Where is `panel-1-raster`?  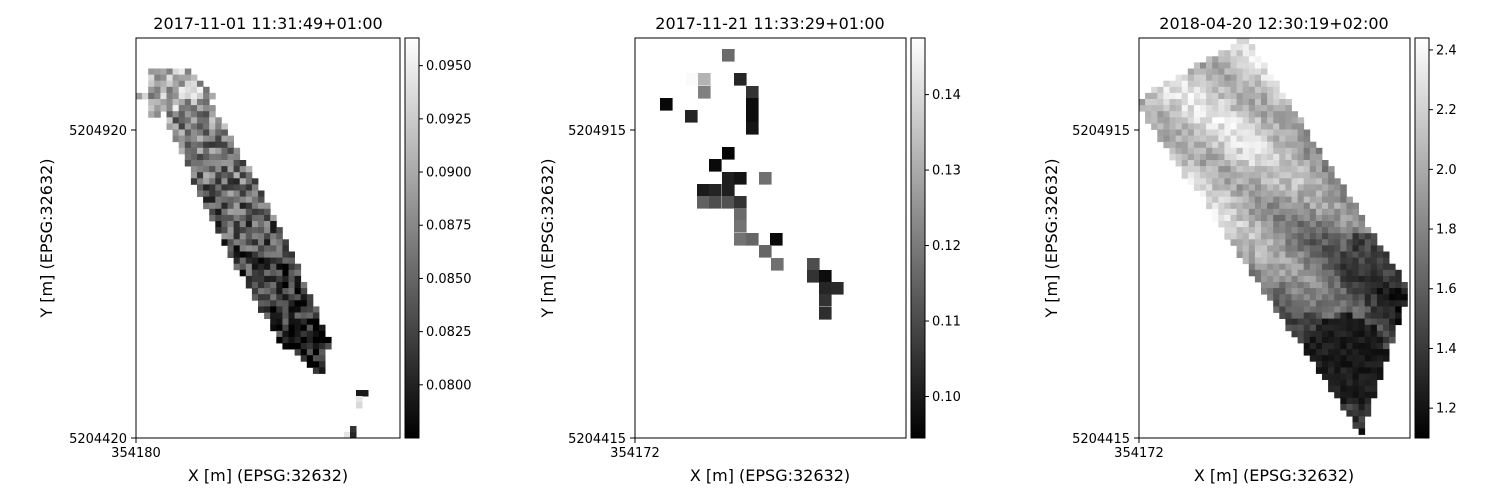
panel-1-raster is located at coordinates (252, 253).